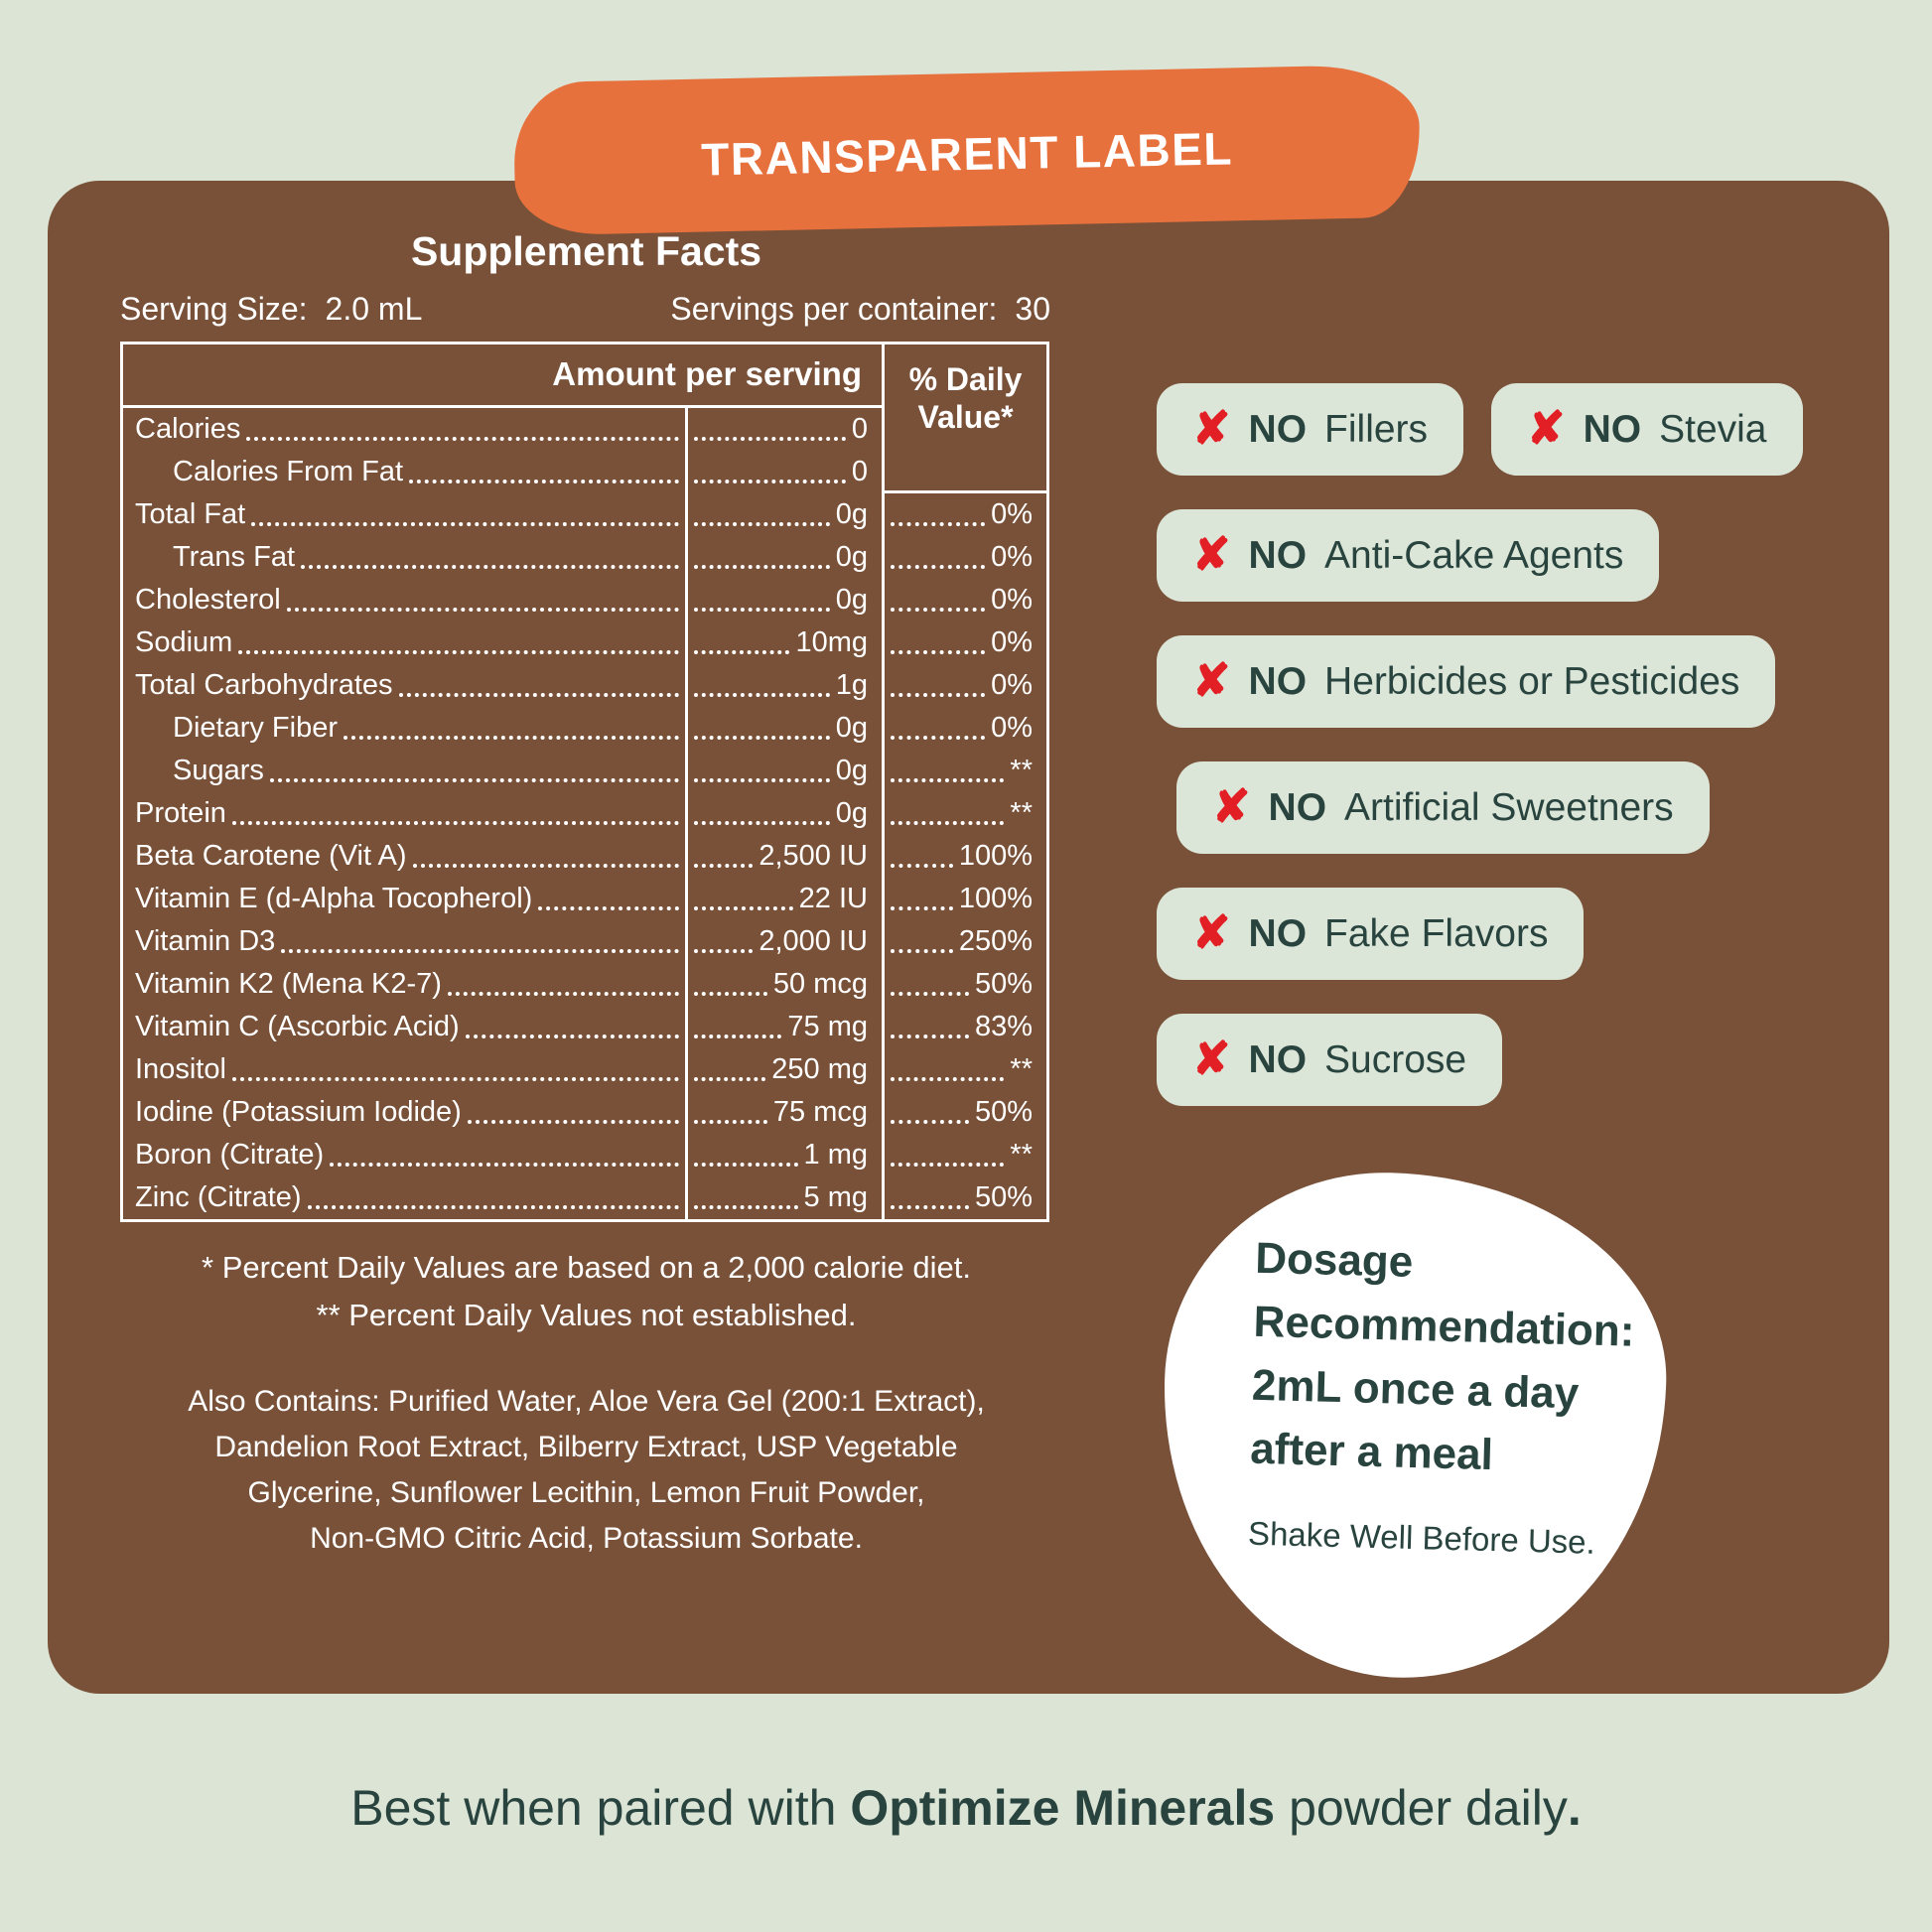 This screenshot has width=1932, height=1932. Describe the element at coordinates (462, 425) in the screenshot. I see `dot-leader` at that location.